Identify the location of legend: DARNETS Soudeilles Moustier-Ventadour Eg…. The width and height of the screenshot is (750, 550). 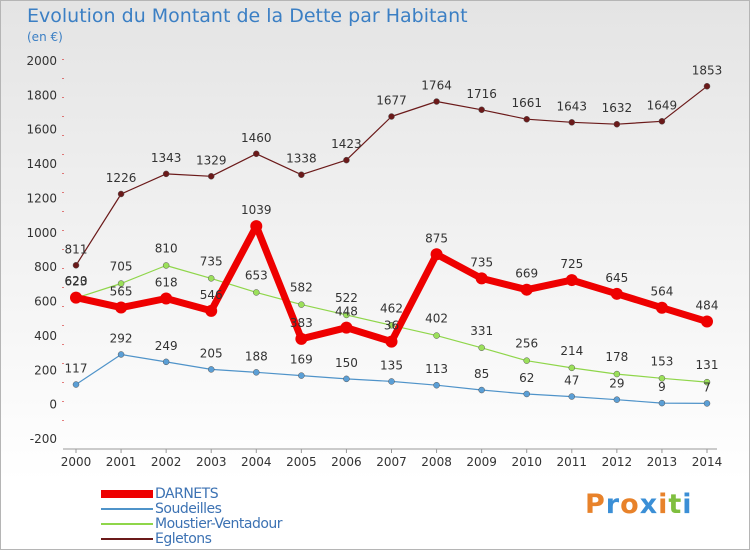
(251, 516).